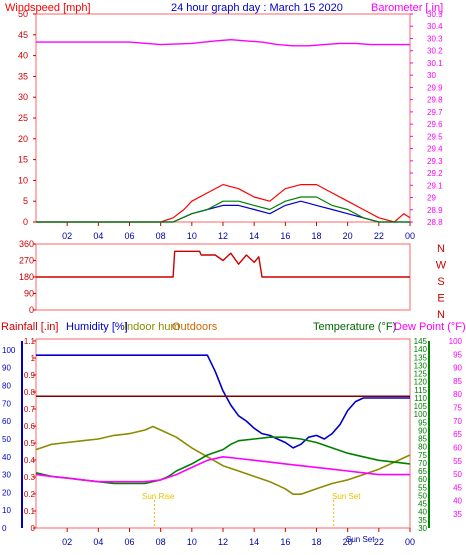 Image resolution: width=466 pixels, height=555 pixels. I want to click on direction-line, so click(223, 264).